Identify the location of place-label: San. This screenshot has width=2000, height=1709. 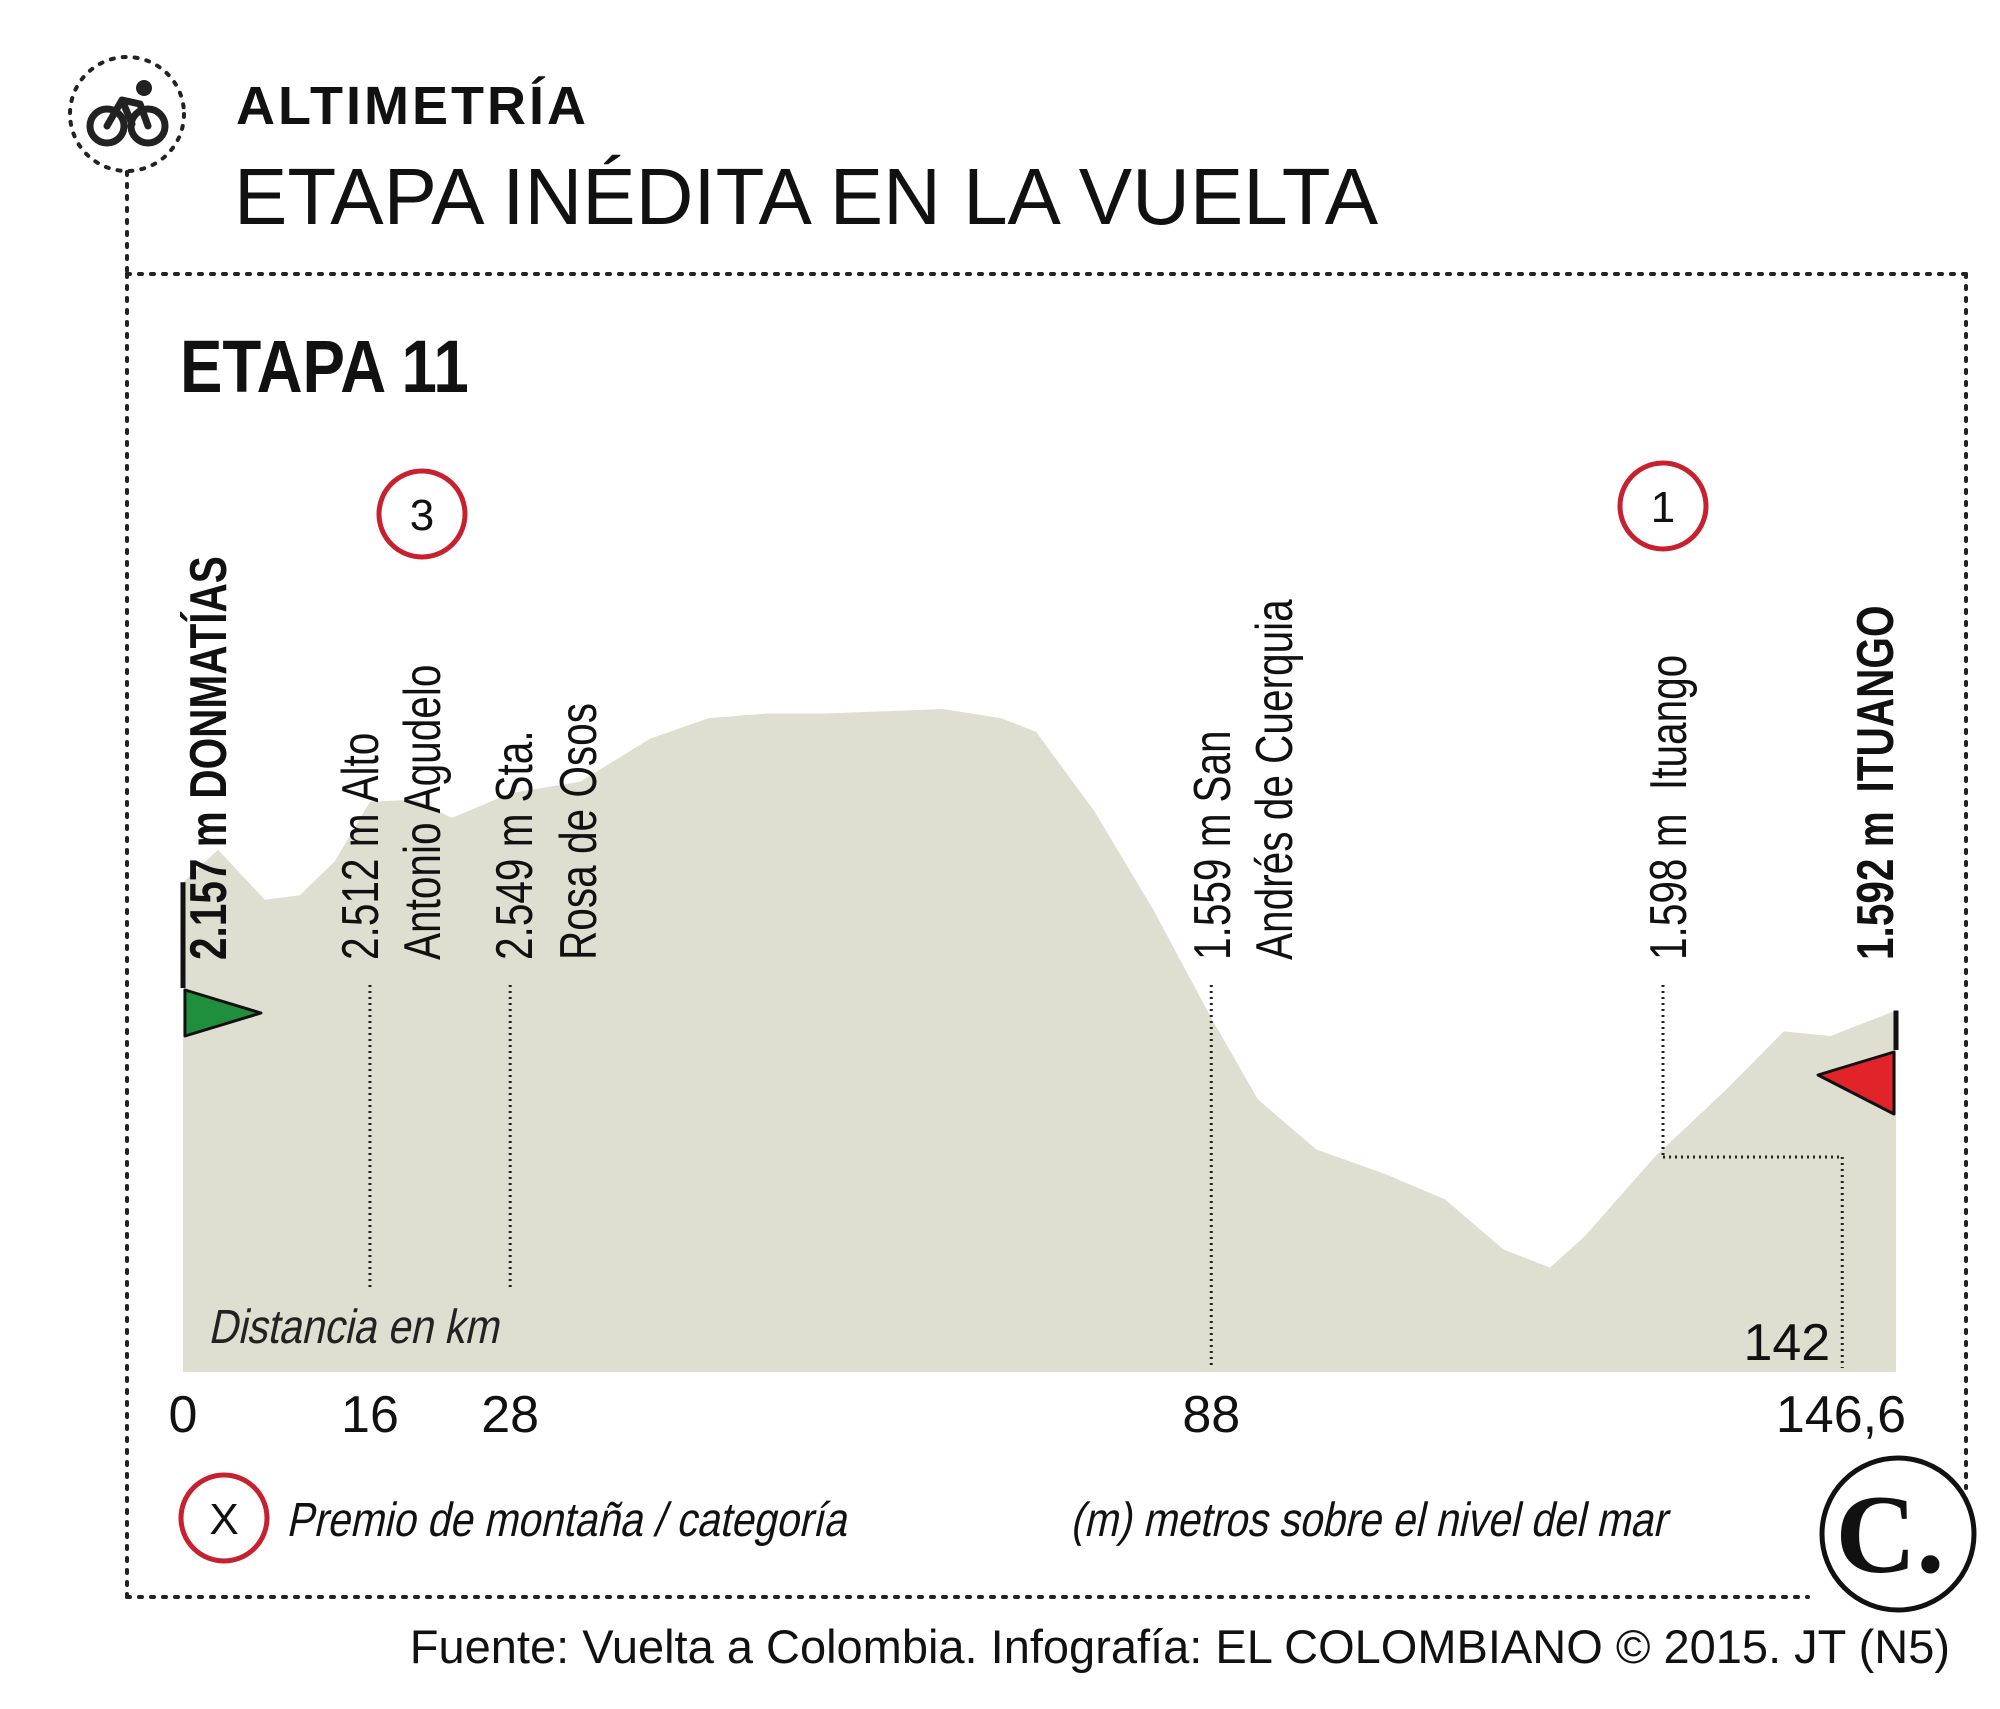
(1212, 766).